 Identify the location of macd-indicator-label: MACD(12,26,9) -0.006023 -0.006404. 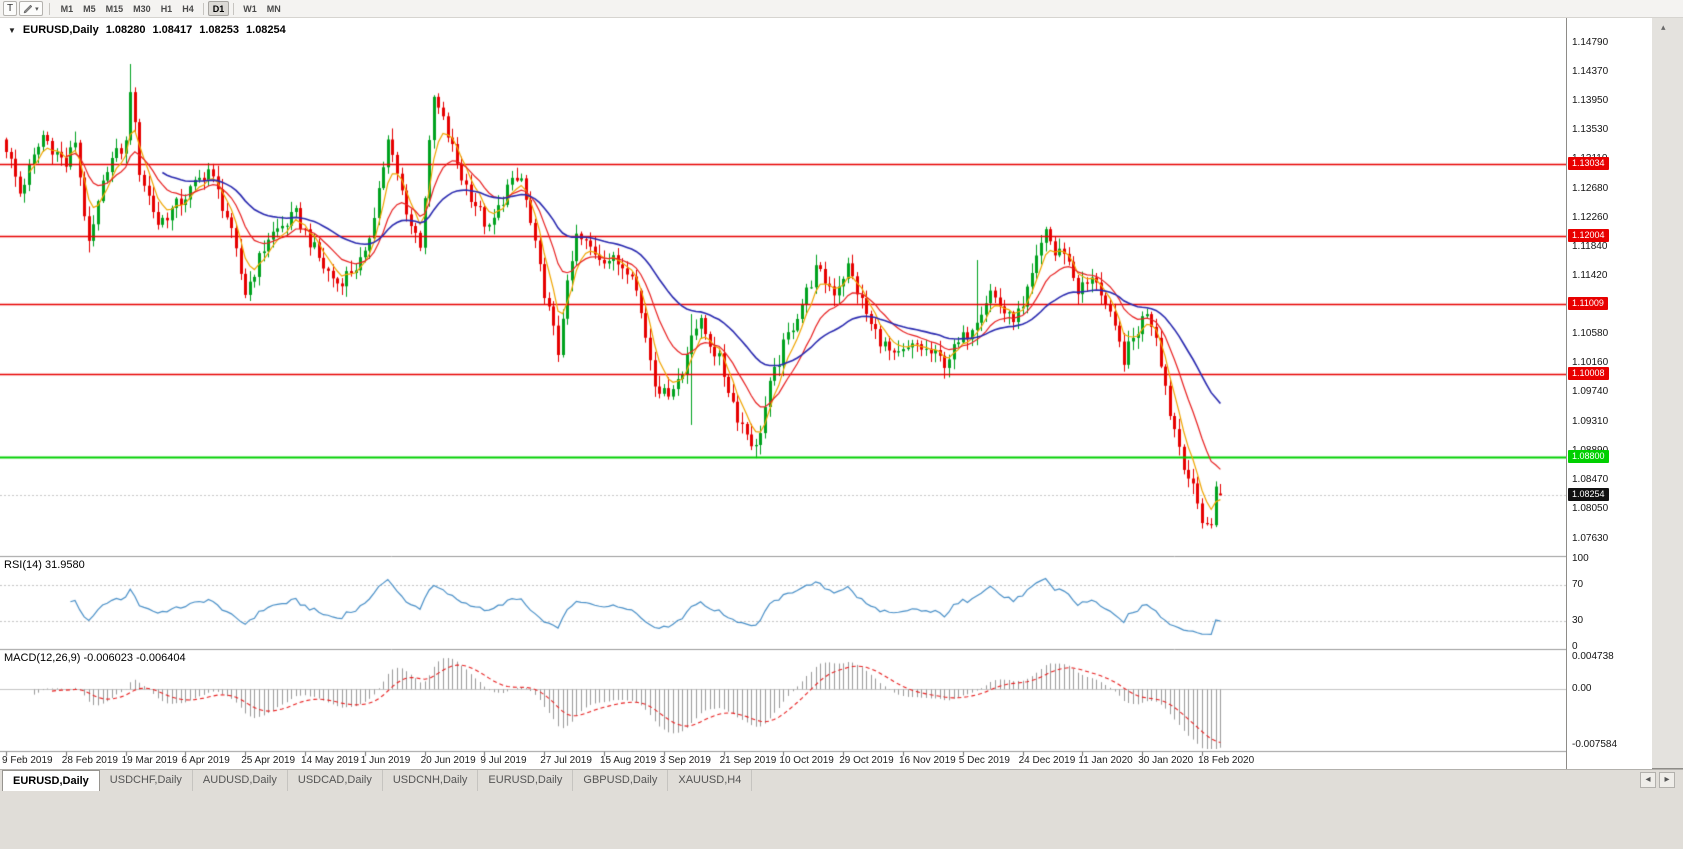
(95, 658).